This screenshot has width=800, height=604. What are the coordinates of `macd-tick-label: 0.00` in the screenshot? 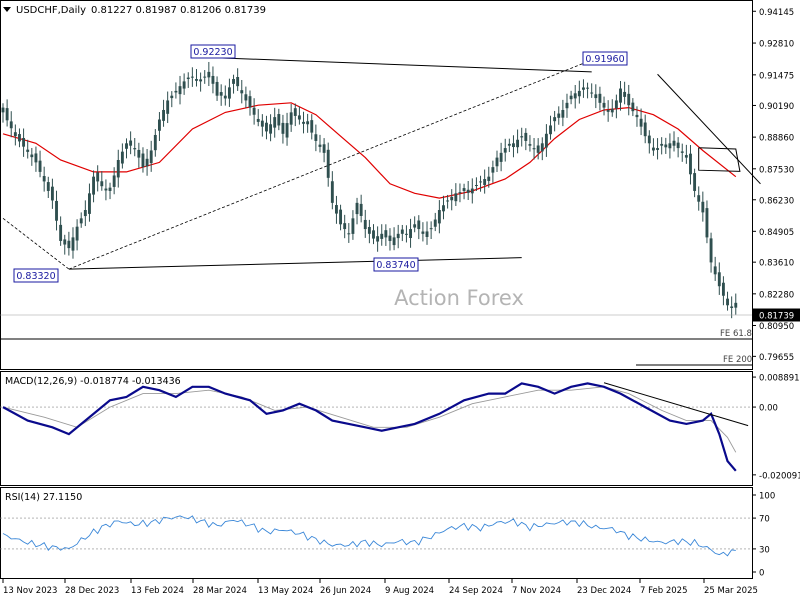 It's located at (768, 409).